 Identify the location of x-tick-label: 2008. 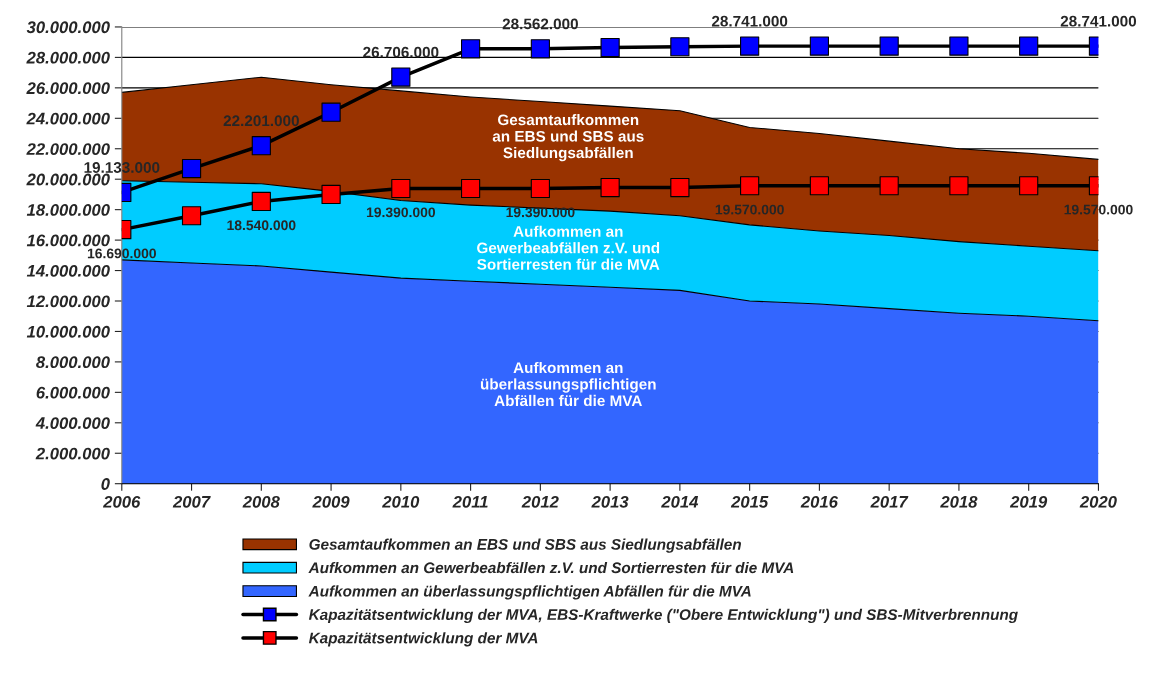
(261, 501).